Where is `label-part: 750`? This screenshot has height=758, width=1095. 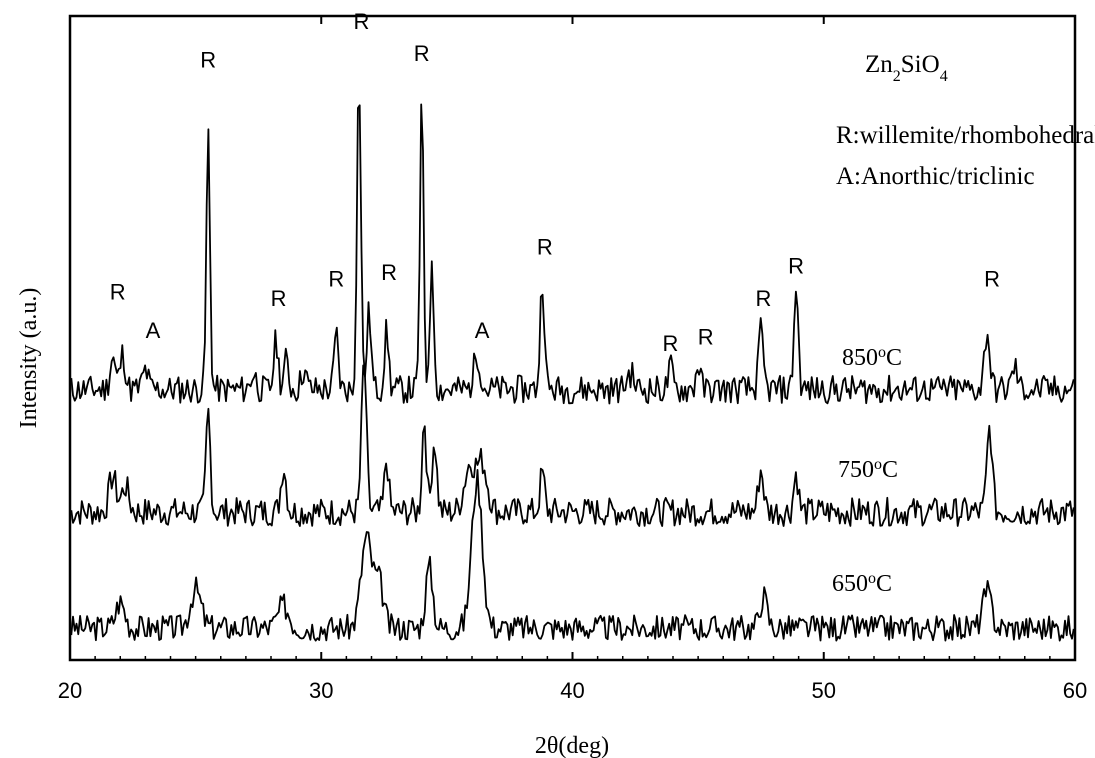 label-part: 750 is located at coordinates (856, 470).